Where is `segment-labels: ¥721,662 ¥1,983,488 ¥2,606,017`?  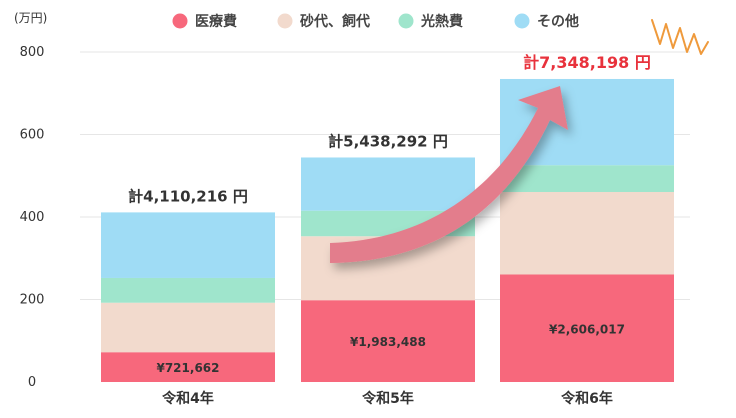 segment-labels: ¥721,662 ¥1,983,488 ¥2,606,017 is located at coordinates (390, 348).